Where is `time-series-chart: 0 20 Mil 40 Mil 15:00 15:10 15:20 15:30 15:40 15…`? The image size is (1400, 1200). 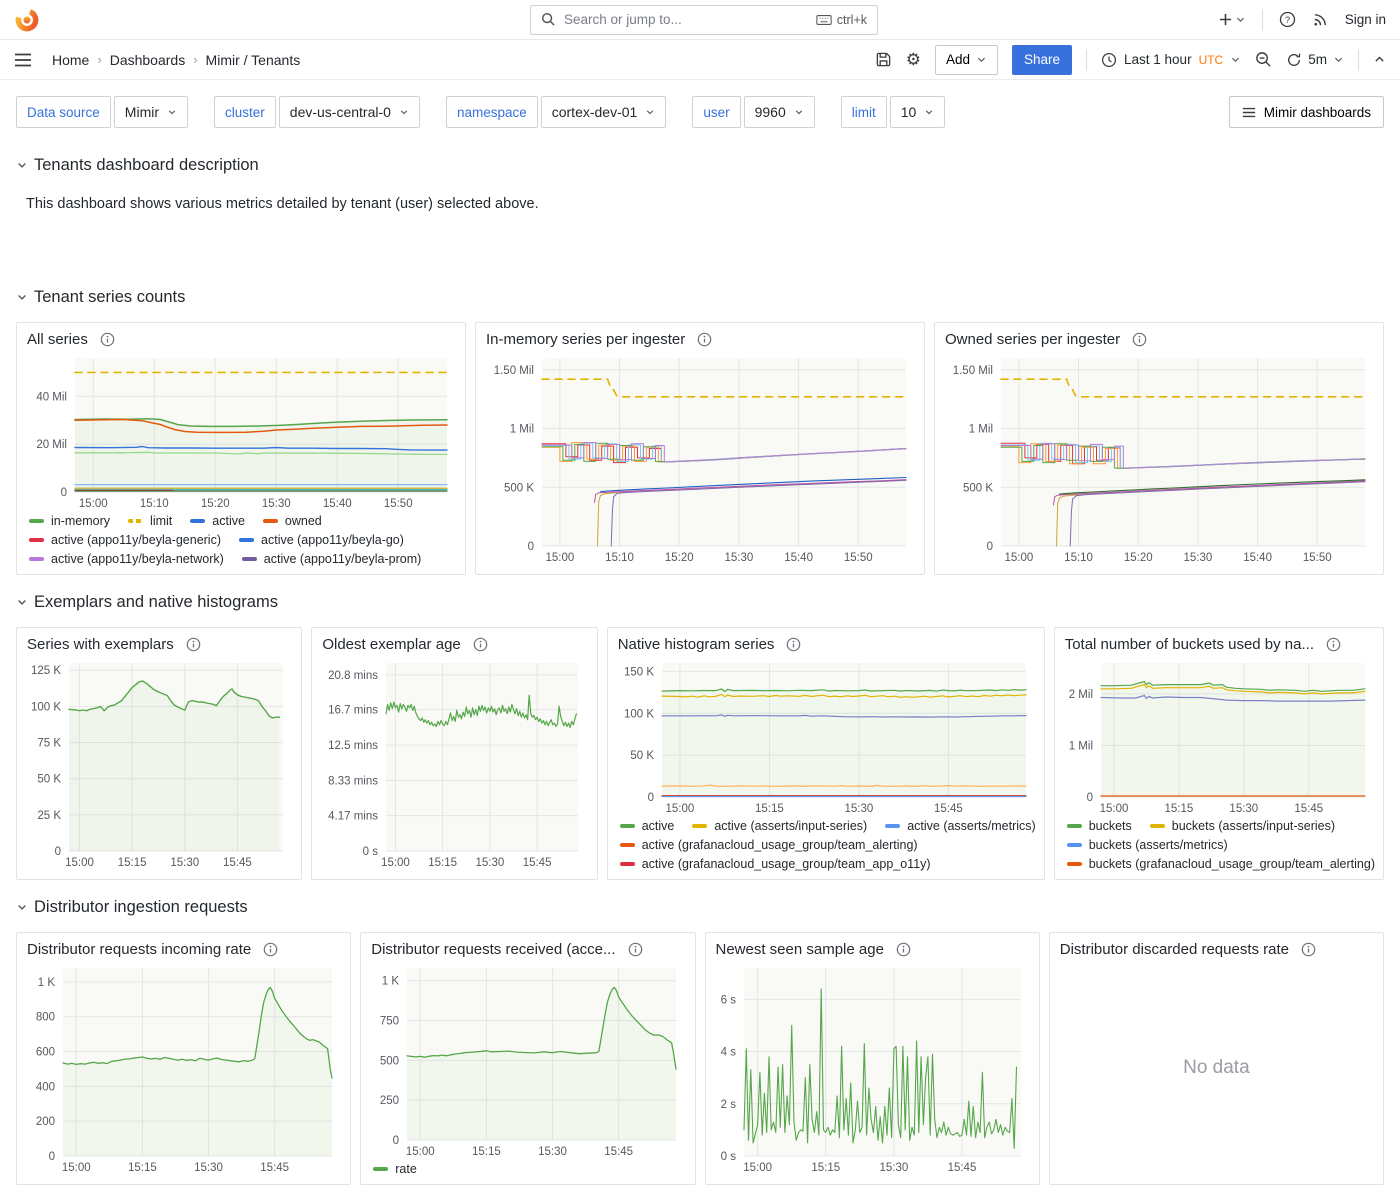
time-series-chart: 0 20 Mil 40 Mil 15:00 15:10 15:20 15:30 15:40 15… is located at coordinates (241, 431).